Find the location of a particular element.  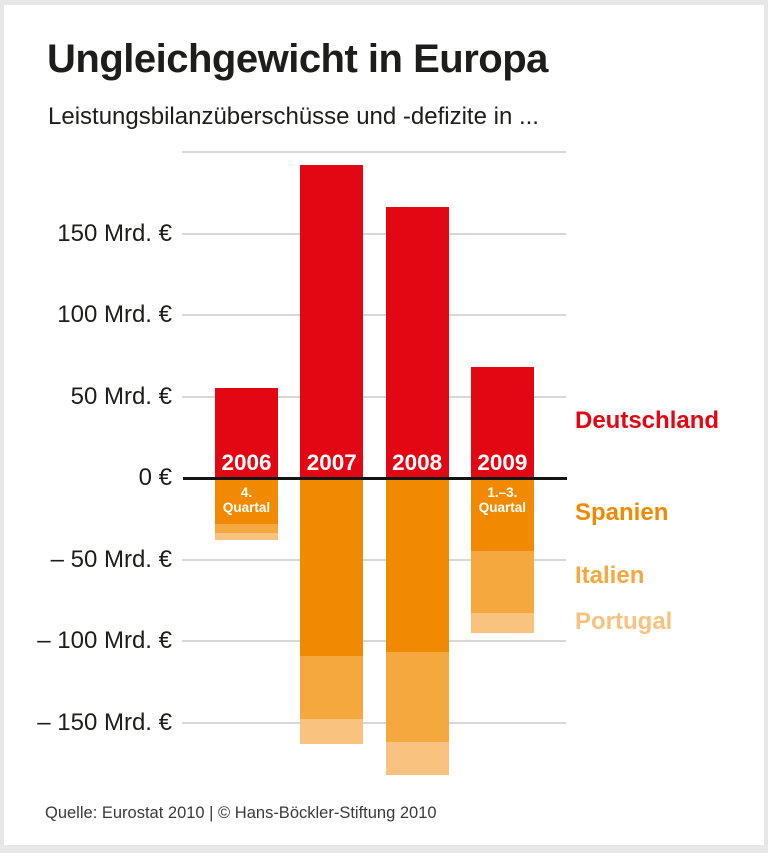

bar-spanien-2009 is located at coordinates (502, 515).